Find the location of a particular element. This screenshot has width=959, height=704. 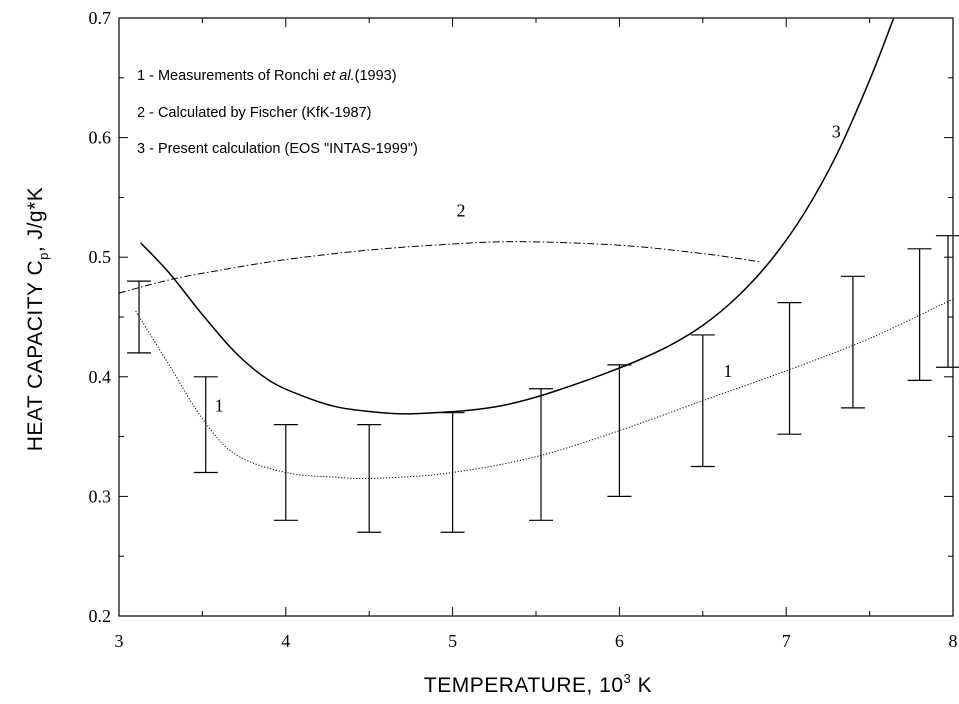

y-axis-title-sub: p is located at coordinates (43, 256).